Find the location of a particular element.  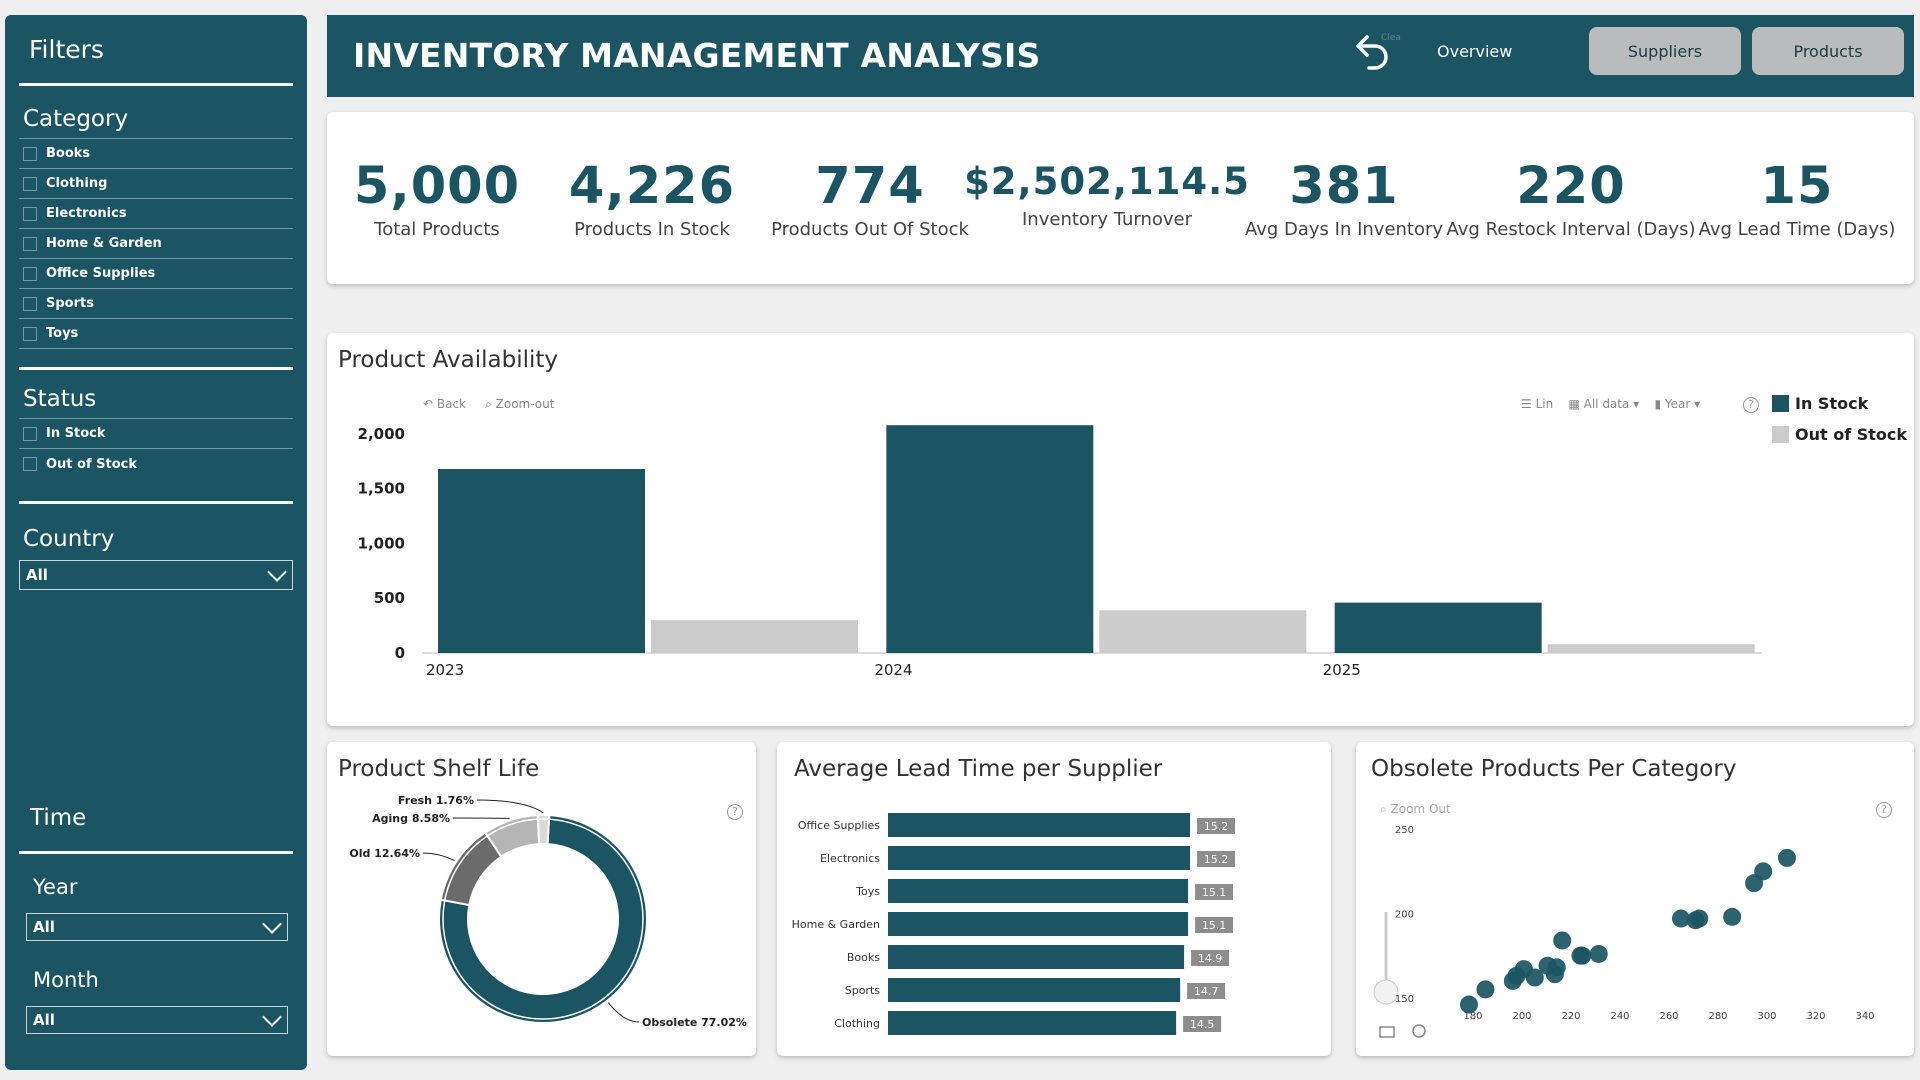

nav-overview: Overview is located at coordinates (1475, 51).